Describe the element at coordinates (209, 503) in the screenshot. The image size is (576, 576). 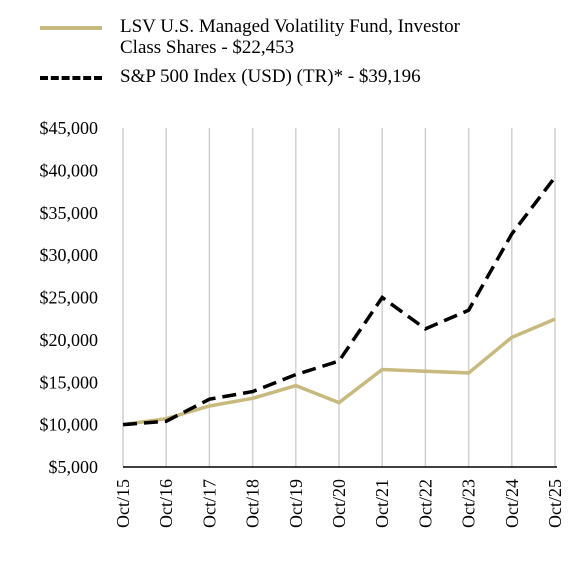
I see `x-tick-label: Oct/17` at that location.